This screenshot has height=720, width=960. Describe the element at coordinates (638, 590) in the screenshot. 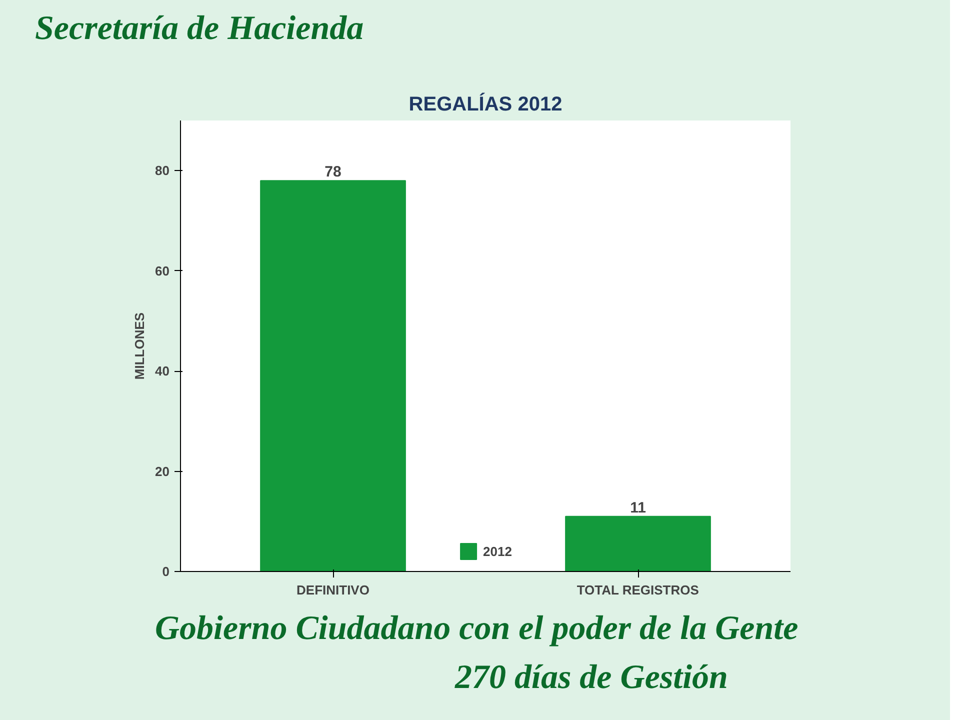

I see `x-tick-label: TOTAL REGISTROS` at that location.